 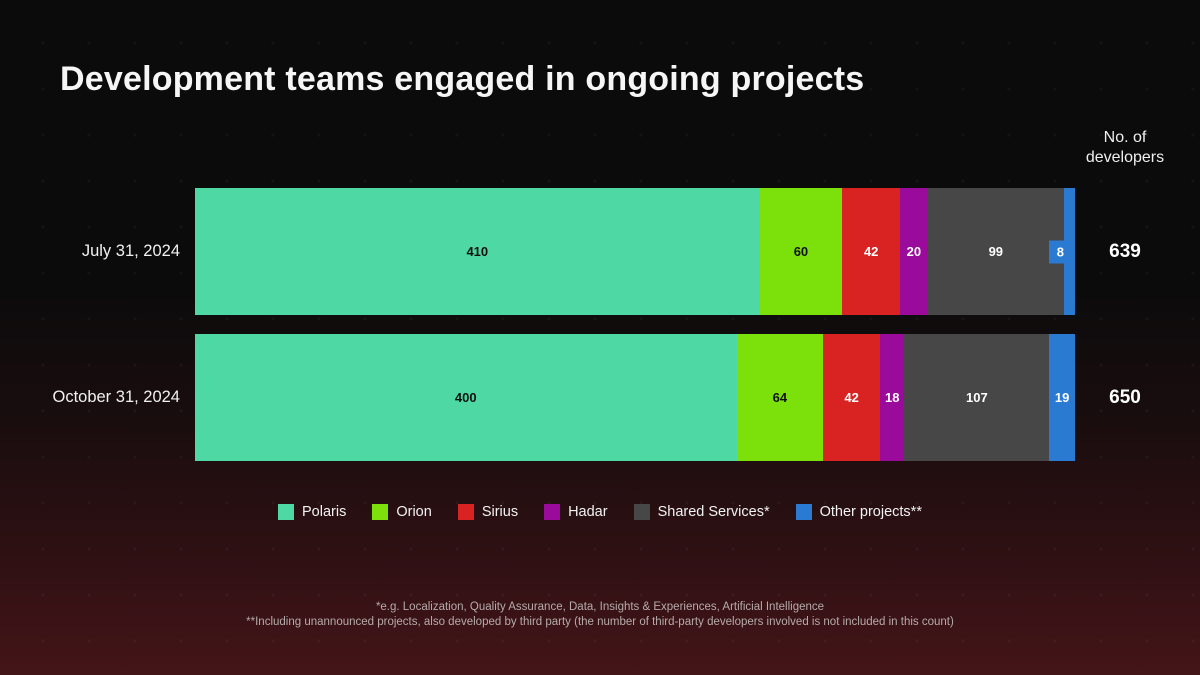 I want to click on value-axis-header: No. of developers, so click(x=1125, y=147).